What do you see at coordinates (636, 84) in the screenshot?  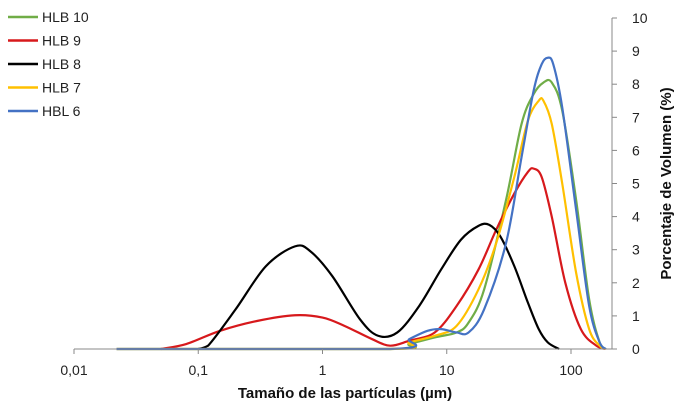 I see `y-tick-label: 8` at bounding box center [636, 84].